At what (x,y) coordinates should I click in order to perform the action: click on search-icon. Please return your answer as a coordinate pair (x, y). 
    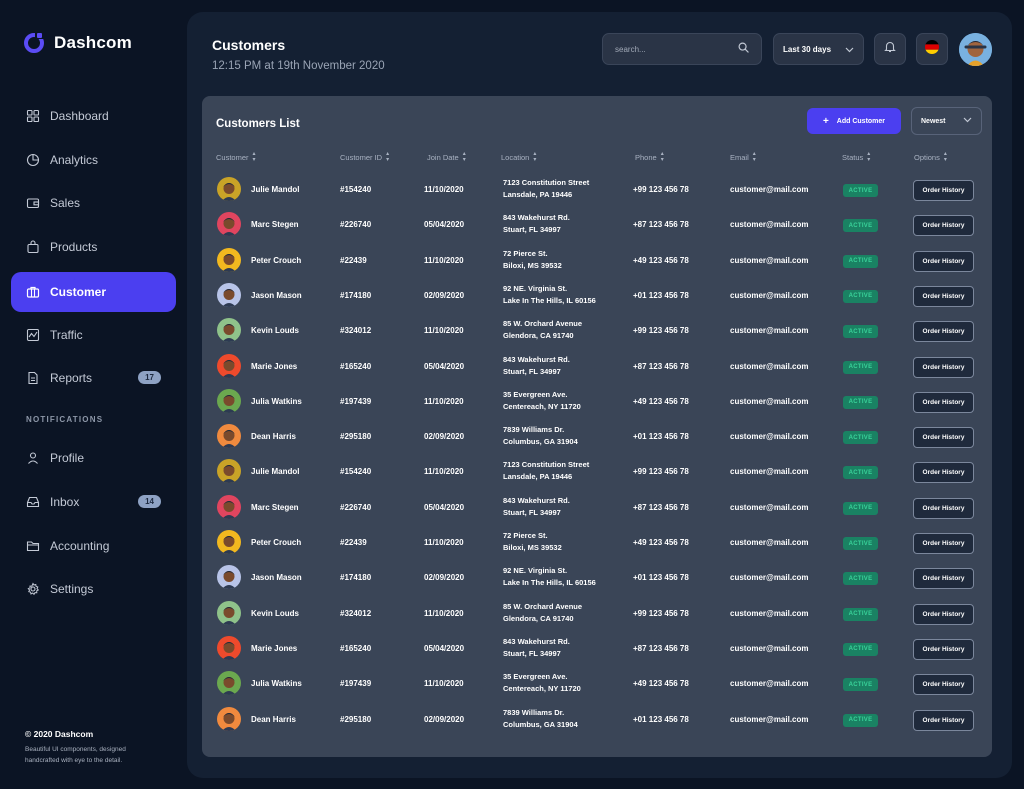
    Looking at the image, I should click on (743, 49).